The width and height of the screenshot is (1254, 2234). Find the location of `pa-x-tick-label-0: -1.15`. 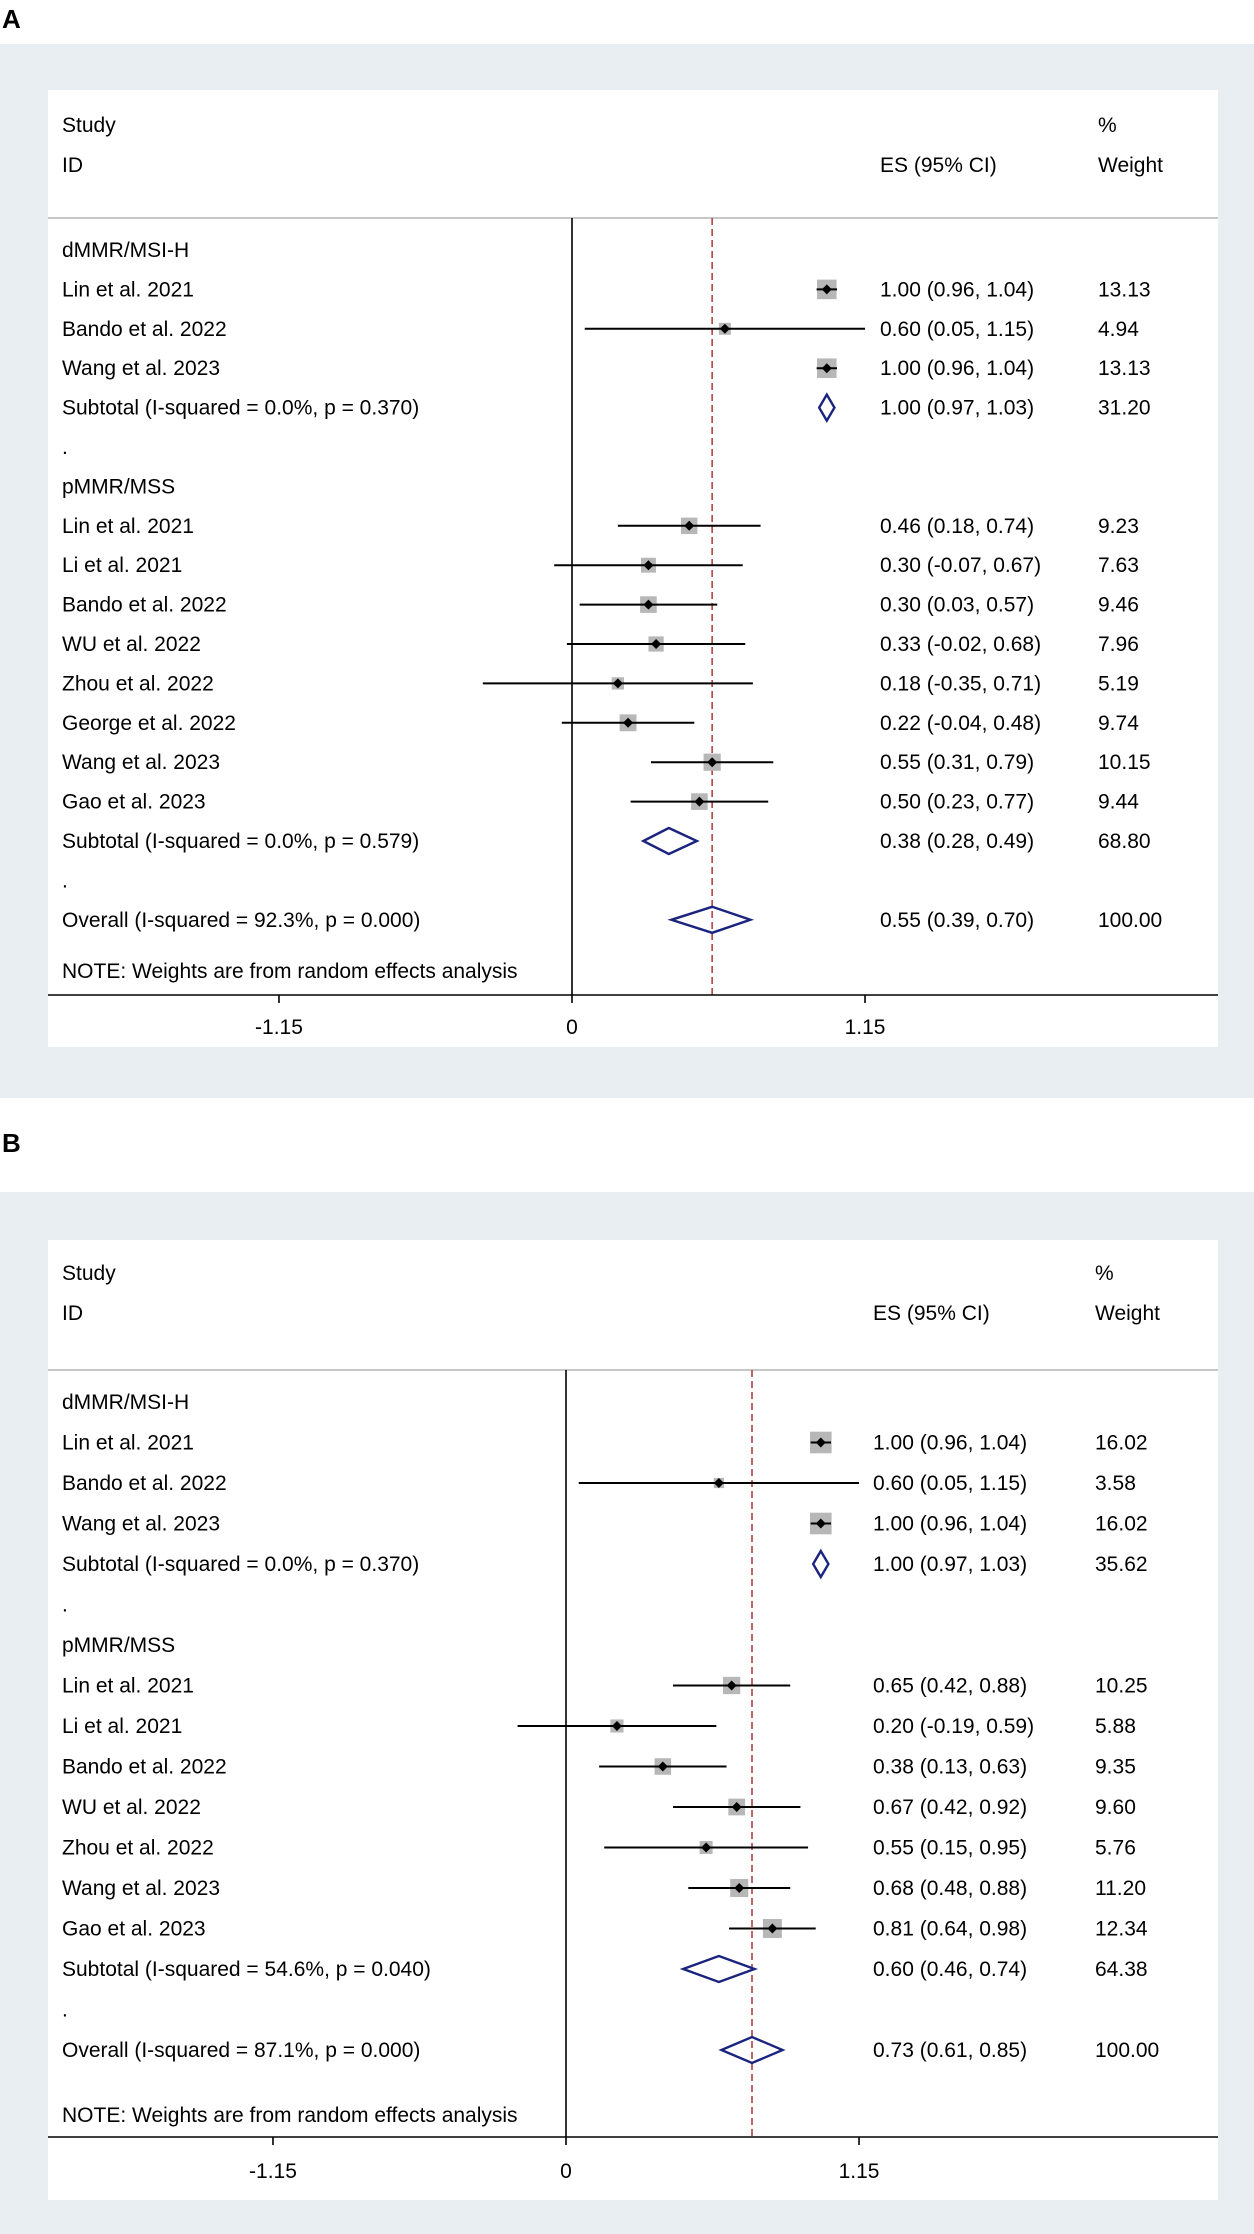

pa-x-tick-label-0: -1.15 is located at coordinates (279, 1027).